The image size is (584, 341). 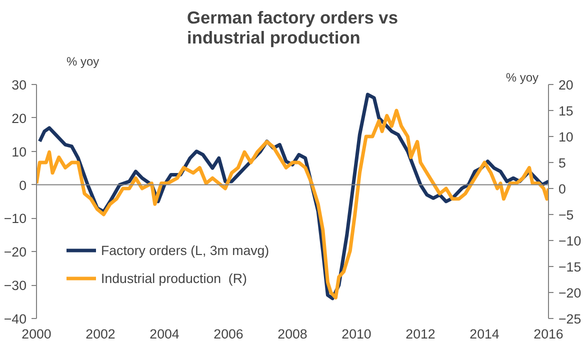 I want to click on x-tick-label: 2014, so click(x=485, y=333).